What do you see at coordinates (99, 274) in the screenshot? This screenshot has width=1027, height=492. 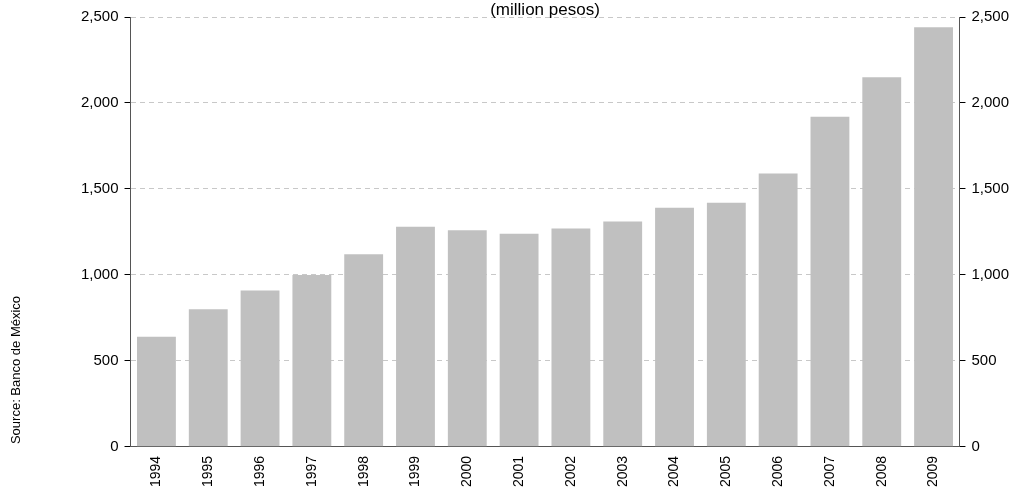 I see `y-tick-label: 1,000` at bounding box center [99, 274].